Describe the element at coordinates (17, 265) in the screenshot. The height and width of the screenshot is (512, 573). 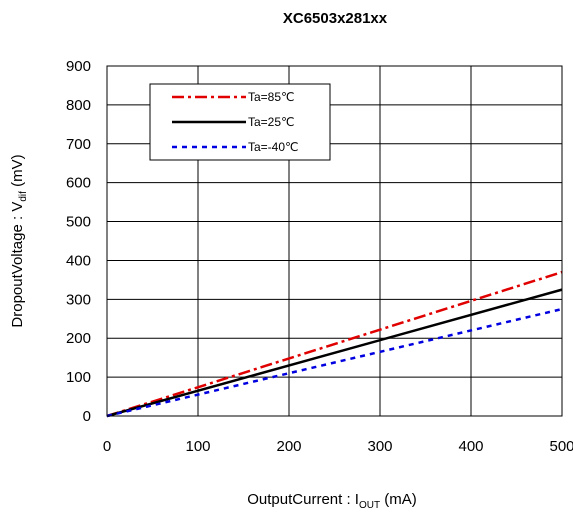
I see `y-axis-label-main: DropoutVoltage : V` at that location.